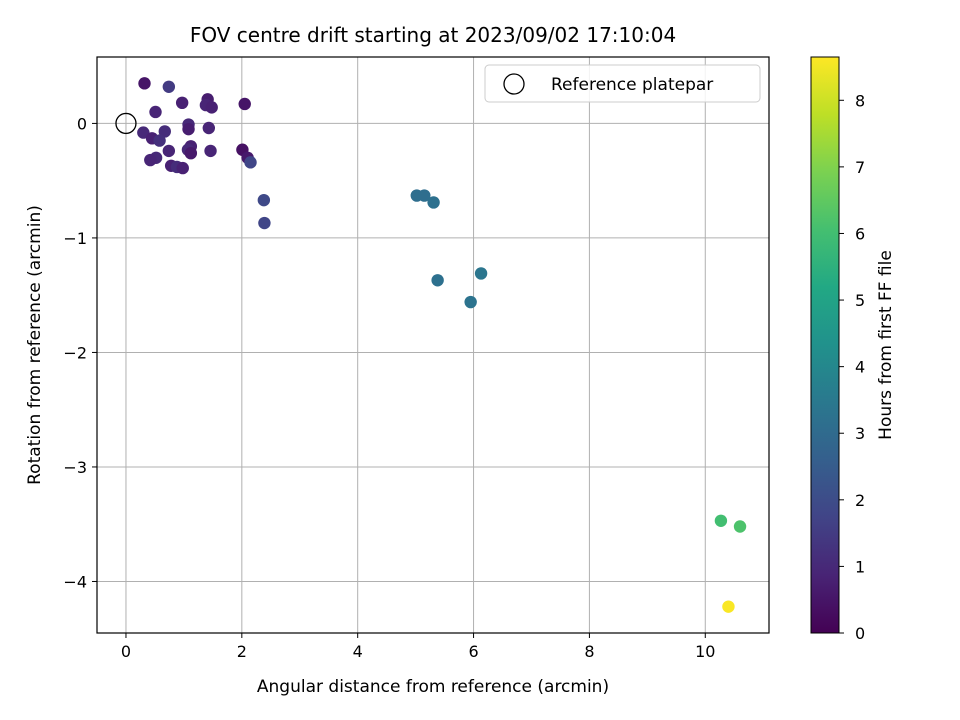 The height and width of the screenshot is (720, 960). Describe the element at coordinates (860, 100) in the screenshot. I see `colorbar-tick-label: 8` at that location.